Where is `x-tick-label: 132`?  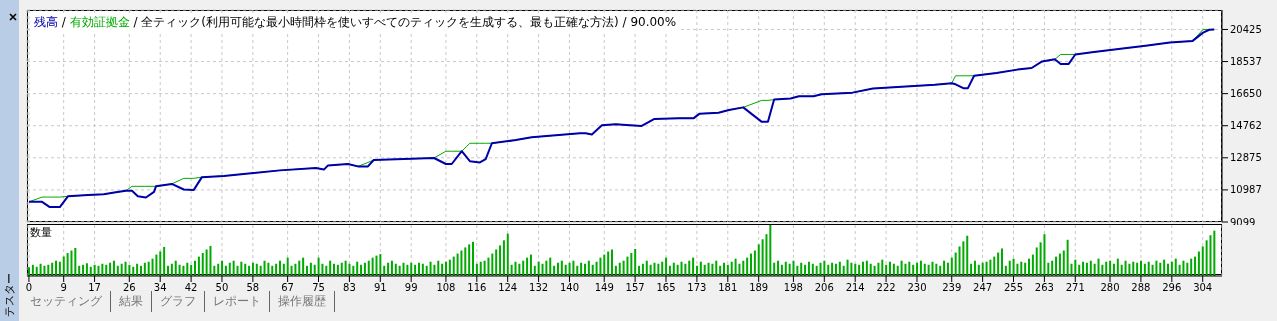
x-tick-label: 132 is located at coordinates (539, 288).